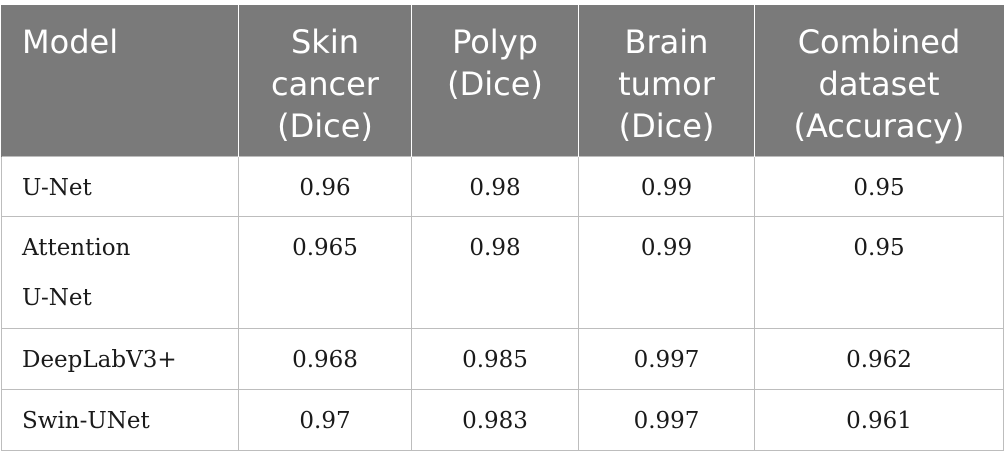 This screenshot has width=1005, height=470. I want to click on polyp-cell: 0.985, so click(495, 358).